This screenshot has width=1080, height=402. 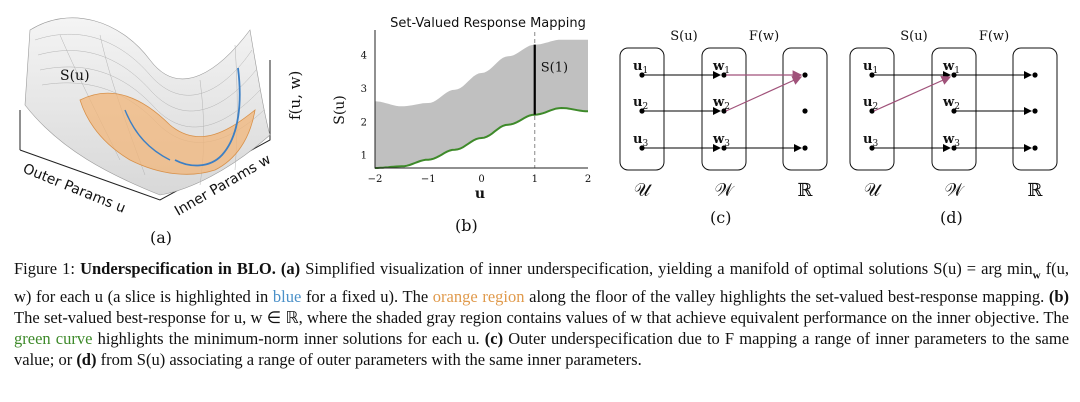 What do you see at coordinates (953, 115) in the screenshot?
I see `mapping-diagram-d: S(u) F(w) u1 u2 u3 w1 w2 w3 𝒰 𝒲 ℝ` at bounding box center [953, 115].